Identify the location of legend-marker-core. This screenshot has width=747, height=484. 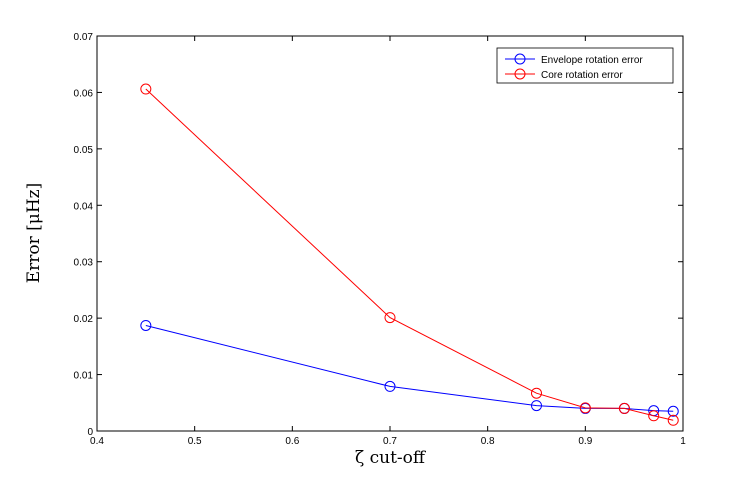
(520, 74).